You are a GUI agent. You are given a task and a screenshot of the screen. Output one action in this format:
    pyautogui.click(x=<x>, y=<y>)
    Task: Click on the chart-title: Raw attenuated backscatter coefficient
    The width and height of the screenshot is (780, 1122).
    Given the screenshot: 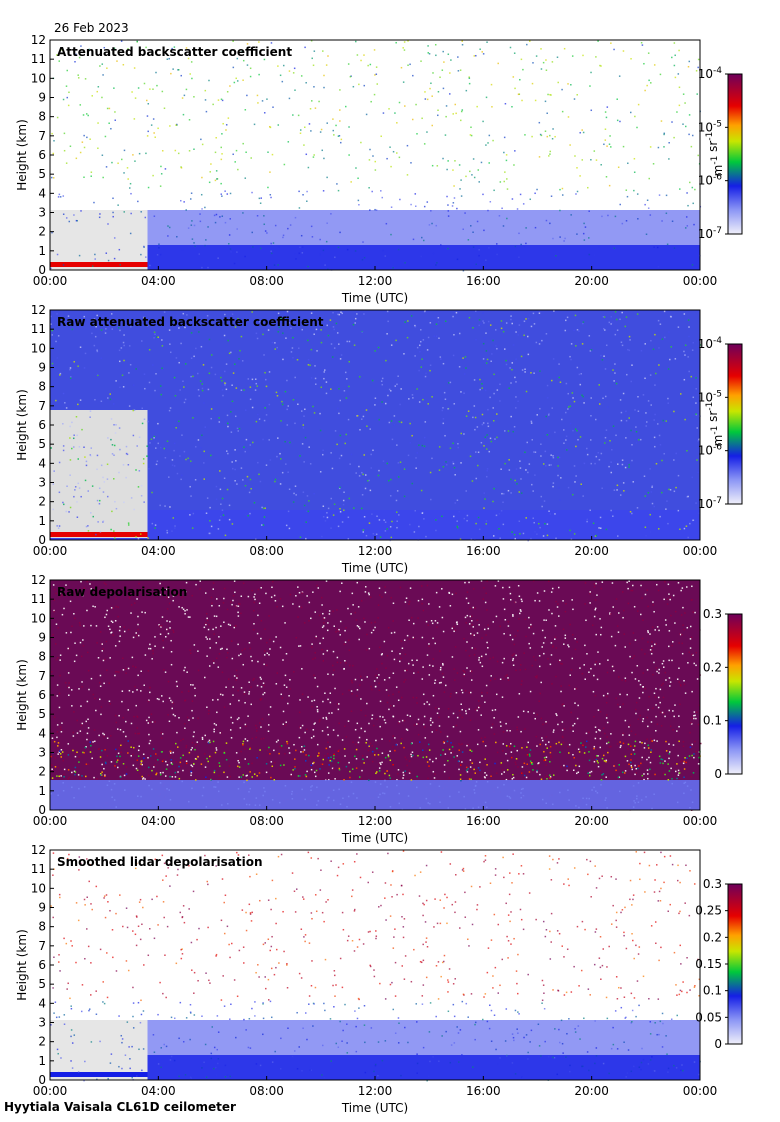 What is the action you would take?
    pyautogui.click(x=190, y=322)
    